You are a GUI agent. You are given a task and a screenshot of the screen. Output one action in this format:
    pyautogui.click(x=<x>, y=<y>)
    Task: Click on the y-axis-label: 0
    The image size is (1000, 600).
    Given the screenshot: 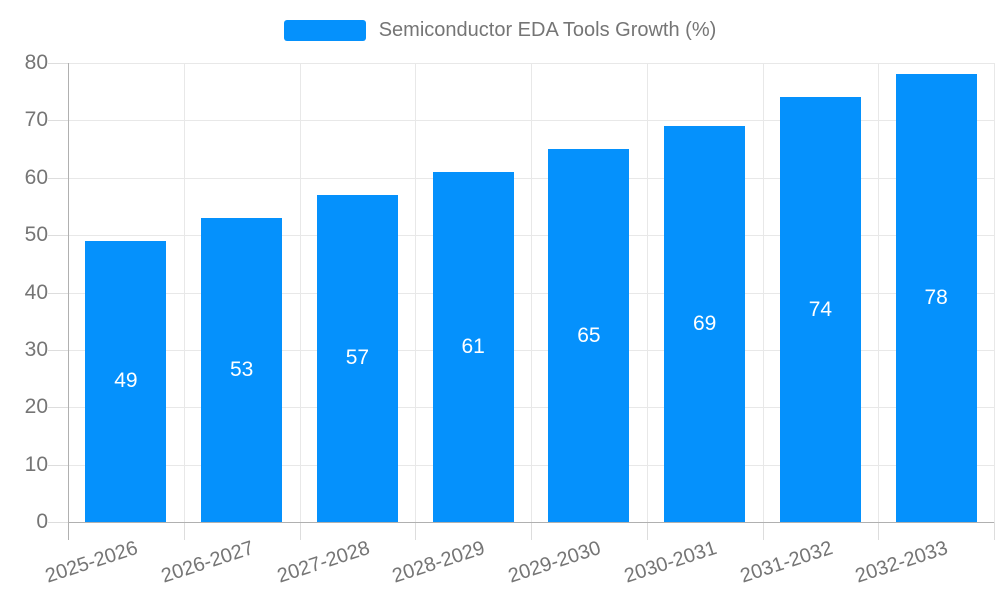 What is the action you would take?
    pyautogui.click(x=42, y=521)
    